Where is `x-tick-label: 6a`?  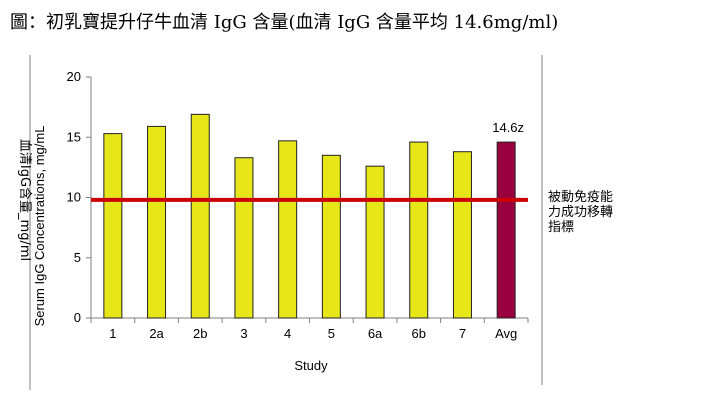
x-tick-label: 6a is located at coordinates (375, 333).